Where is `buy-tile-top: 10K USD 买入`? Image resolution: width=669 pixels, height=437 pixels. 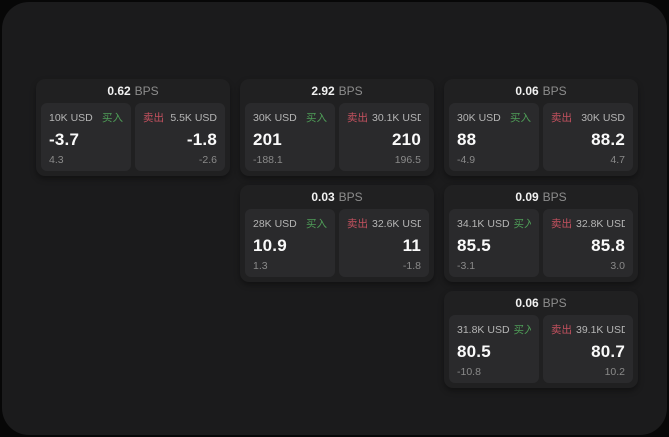 buy-tile-top: 10K USD 买入 is located at coordinates (86, 117).